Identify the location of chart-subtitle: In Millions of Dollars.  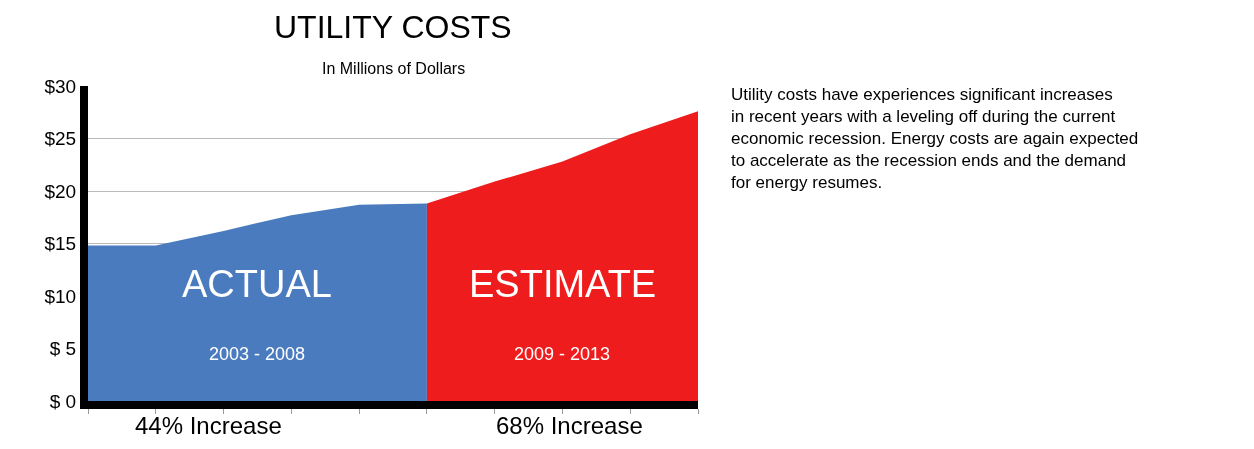
(394, 68).